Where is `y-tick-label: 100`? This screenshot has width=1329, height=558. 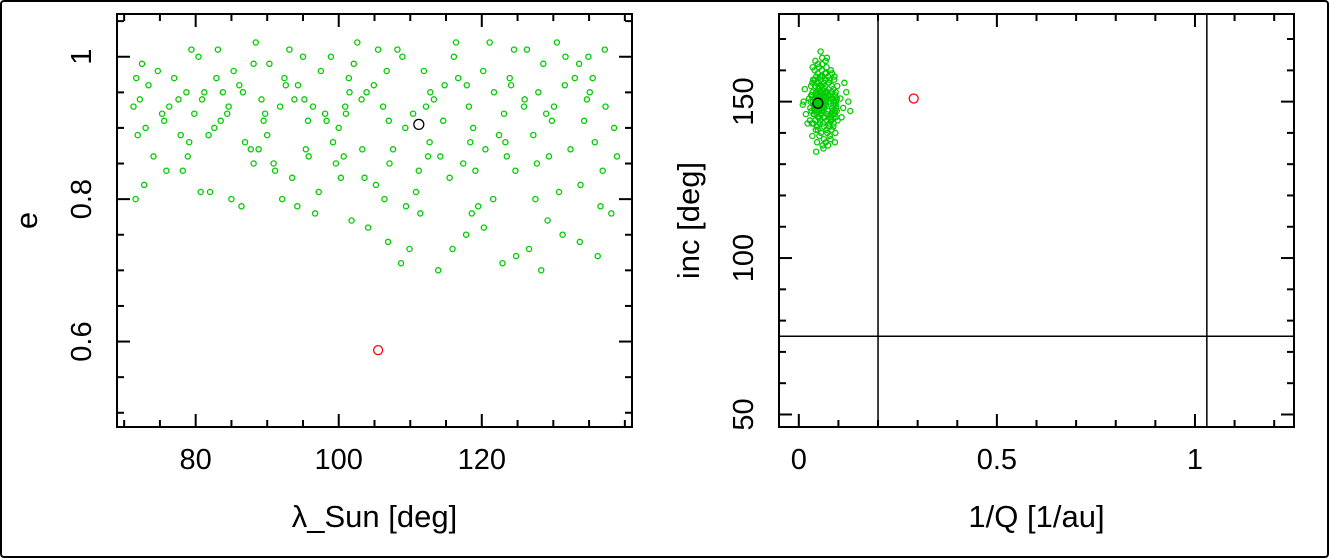
y-tick-label: 100 is located at coordinates (744, 258).